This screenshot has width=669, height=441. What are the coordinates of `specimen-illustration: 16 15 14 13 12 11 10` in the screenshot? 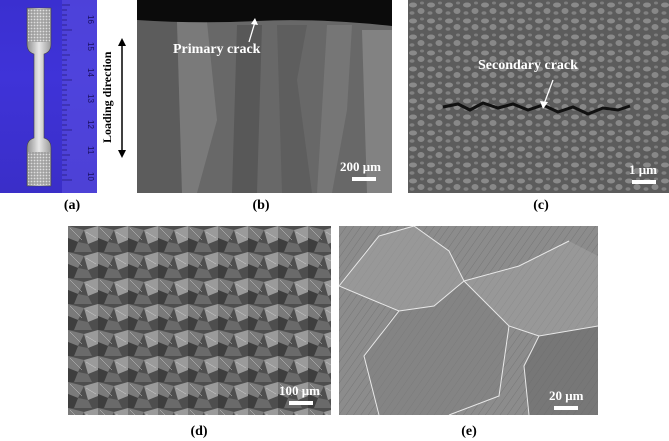 It's located at (61, 96).